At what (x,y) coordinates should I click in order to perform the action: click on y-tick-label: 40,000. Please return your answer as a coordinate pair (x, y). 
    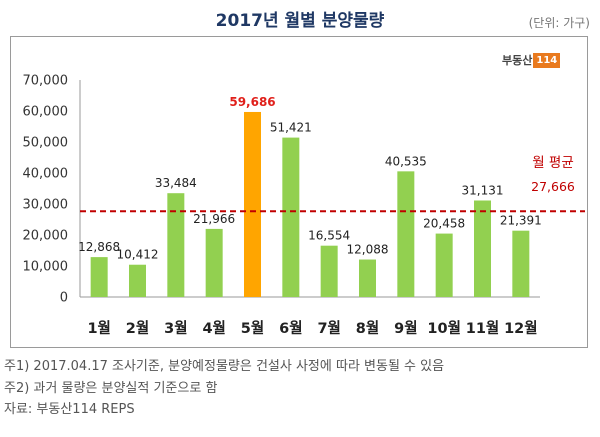
    Looking at the image, I should click on (46, 174).